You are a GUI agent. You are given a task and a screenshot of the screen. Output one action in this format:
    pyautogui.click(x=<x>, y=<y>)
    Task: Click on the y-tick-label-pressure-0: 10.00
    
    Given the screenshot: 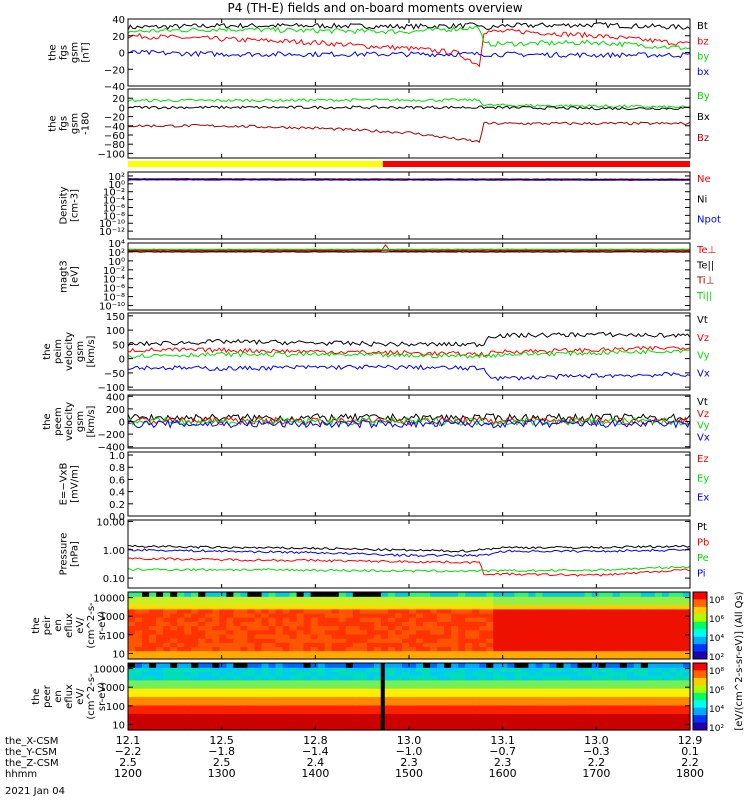 What is the action you would take?
    pyautogui.click(x=110, y=522)
    